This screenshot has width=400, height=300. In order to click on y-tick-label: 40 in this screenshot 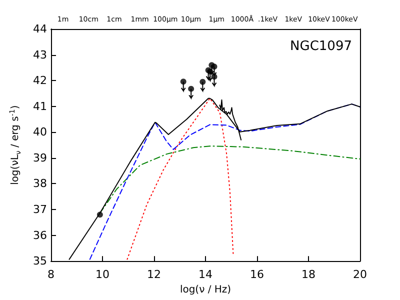, I will do `click(40, 132)`.